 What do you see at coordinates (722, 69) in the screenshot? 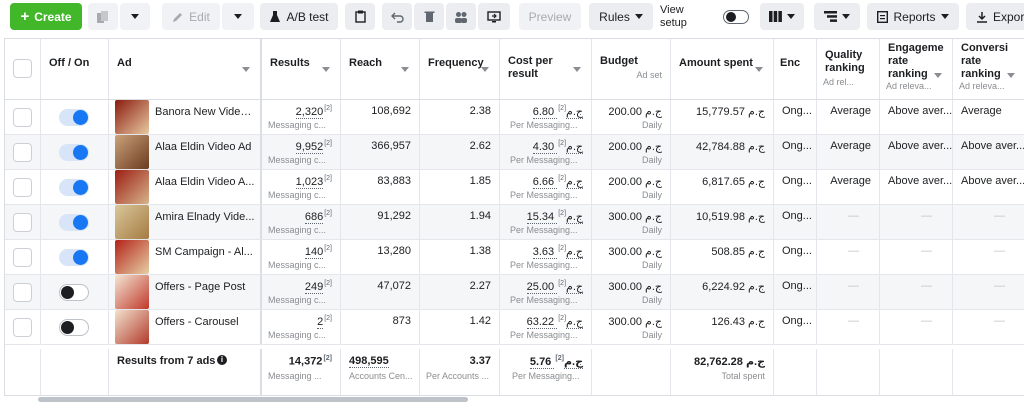
I see `header-amount-spent: Amount spent` at bounding box center [722, 69].